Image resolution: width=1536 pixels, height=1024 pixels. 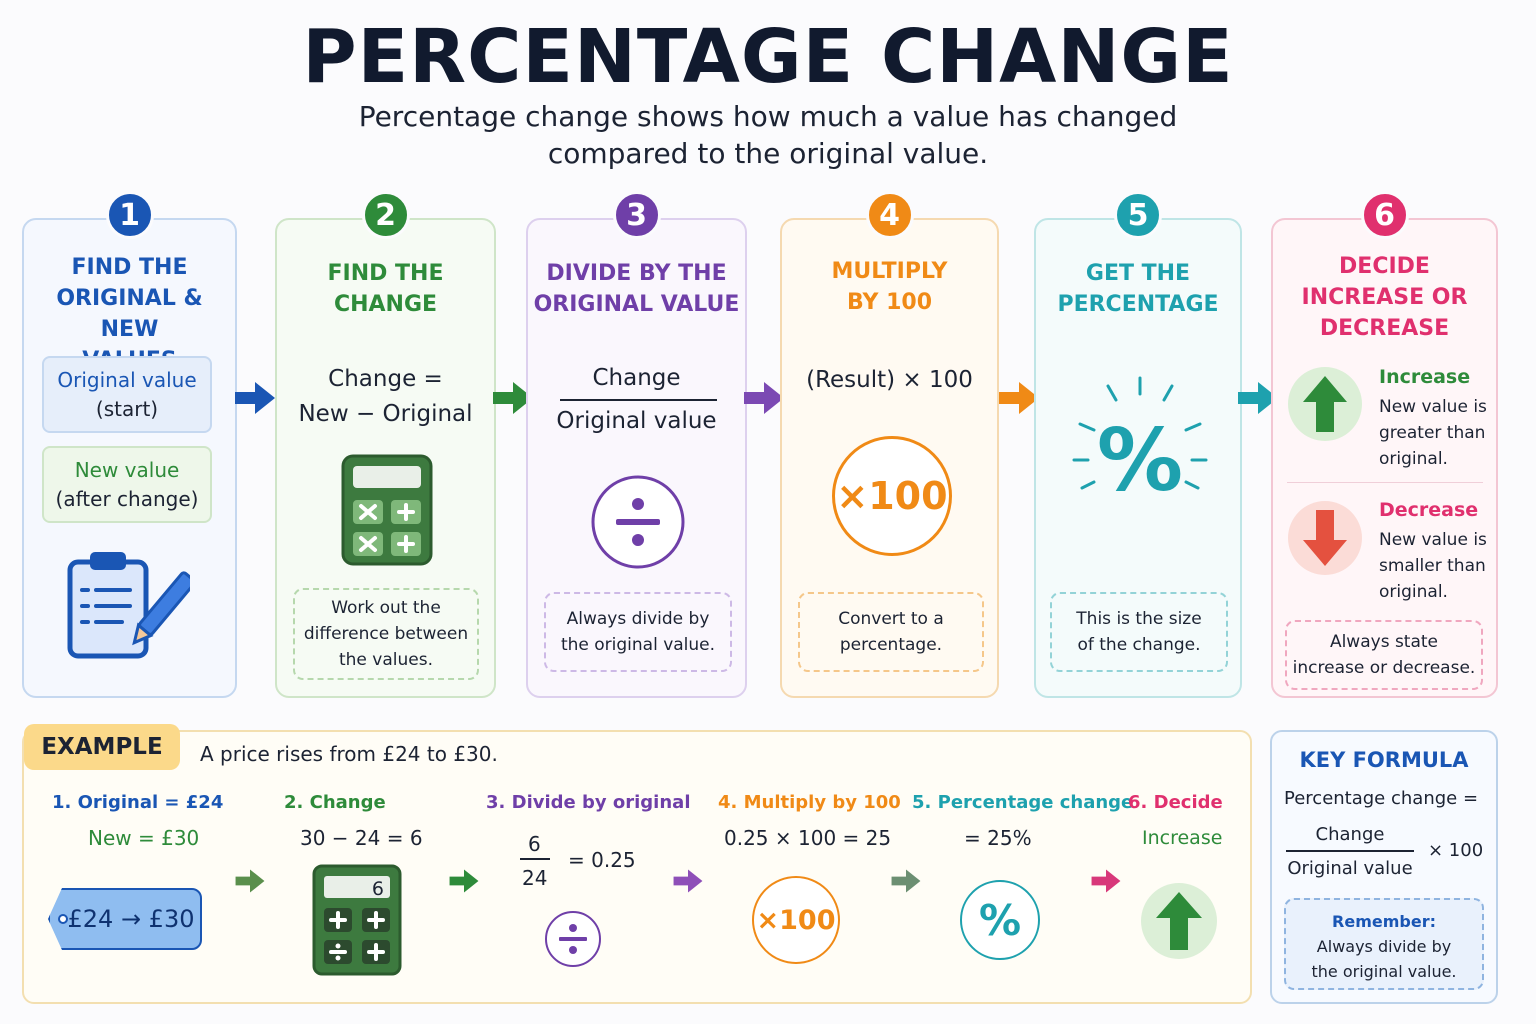 I want to click on example-times-100-icon: ×100, so click(x=796, y=920).